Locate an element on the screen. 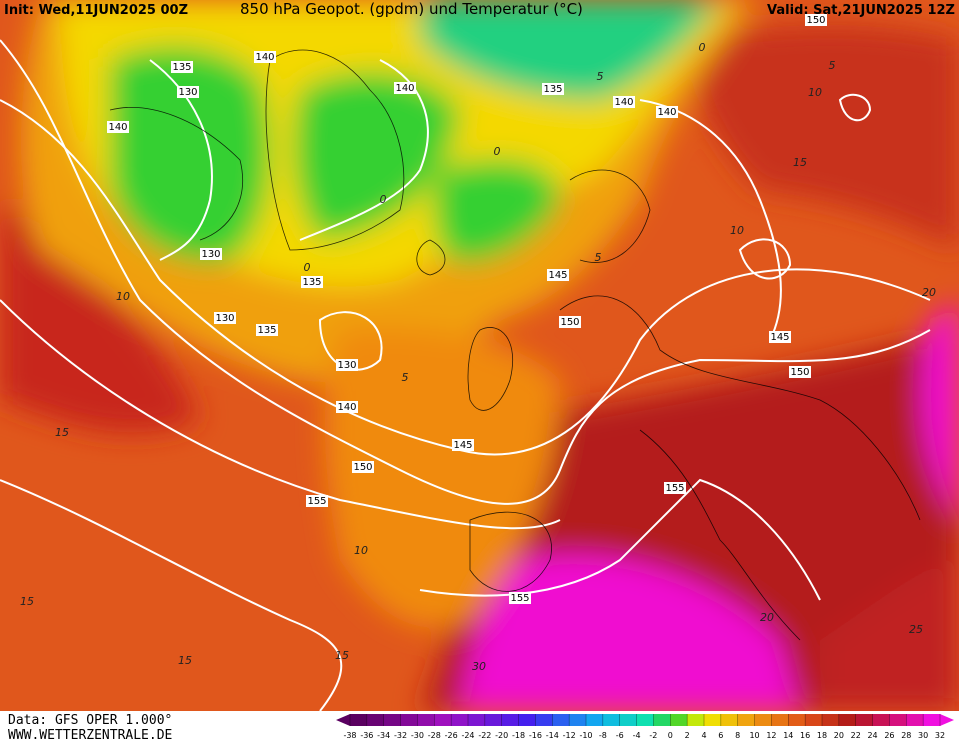 The height and width of the screenshot is (741, 959). colorbar-label: 14 is located at coordinates (788, 735).